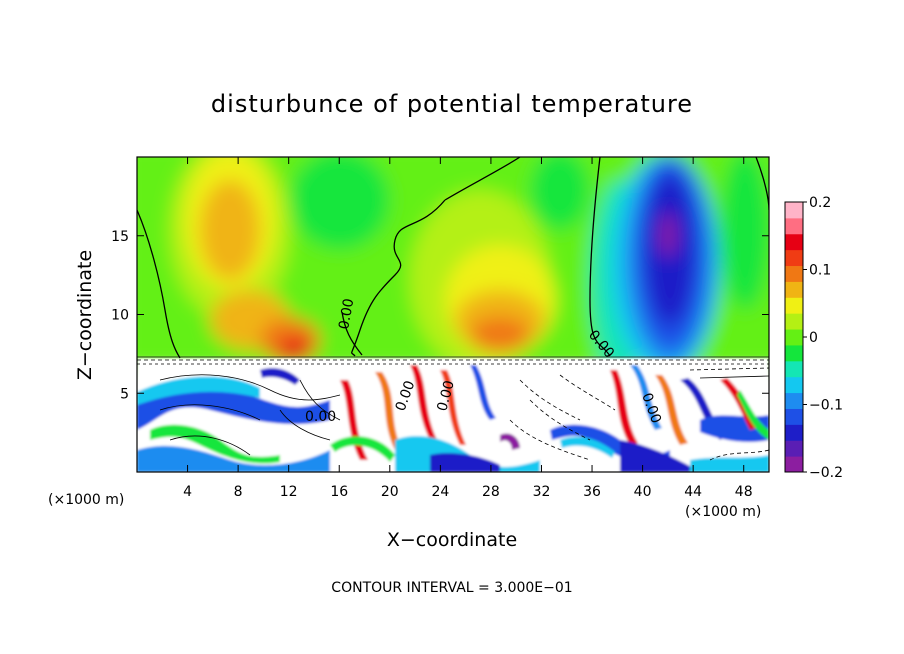 This screenshot has height=654, width=904. I want to click on x-tick-label: 8, so click(238, 492).